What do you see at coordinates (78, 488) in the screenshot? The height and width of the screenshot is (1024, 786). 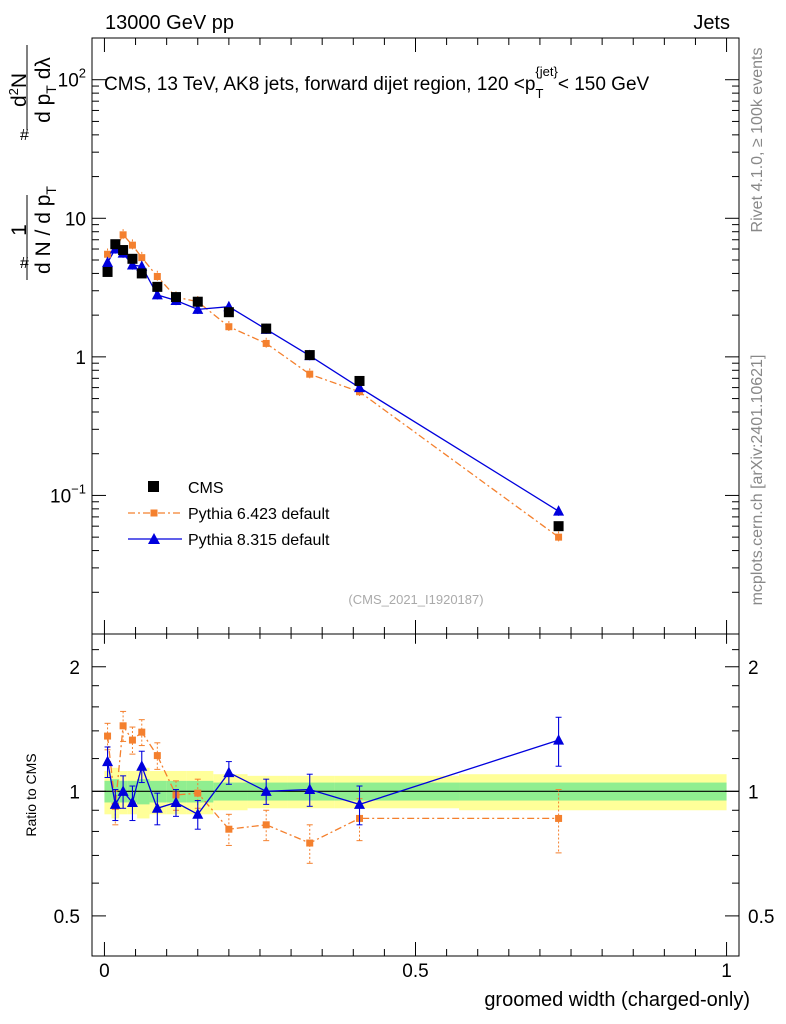 I see `upper-y-tick-exponent: −1` at bounding box center [78, 488].